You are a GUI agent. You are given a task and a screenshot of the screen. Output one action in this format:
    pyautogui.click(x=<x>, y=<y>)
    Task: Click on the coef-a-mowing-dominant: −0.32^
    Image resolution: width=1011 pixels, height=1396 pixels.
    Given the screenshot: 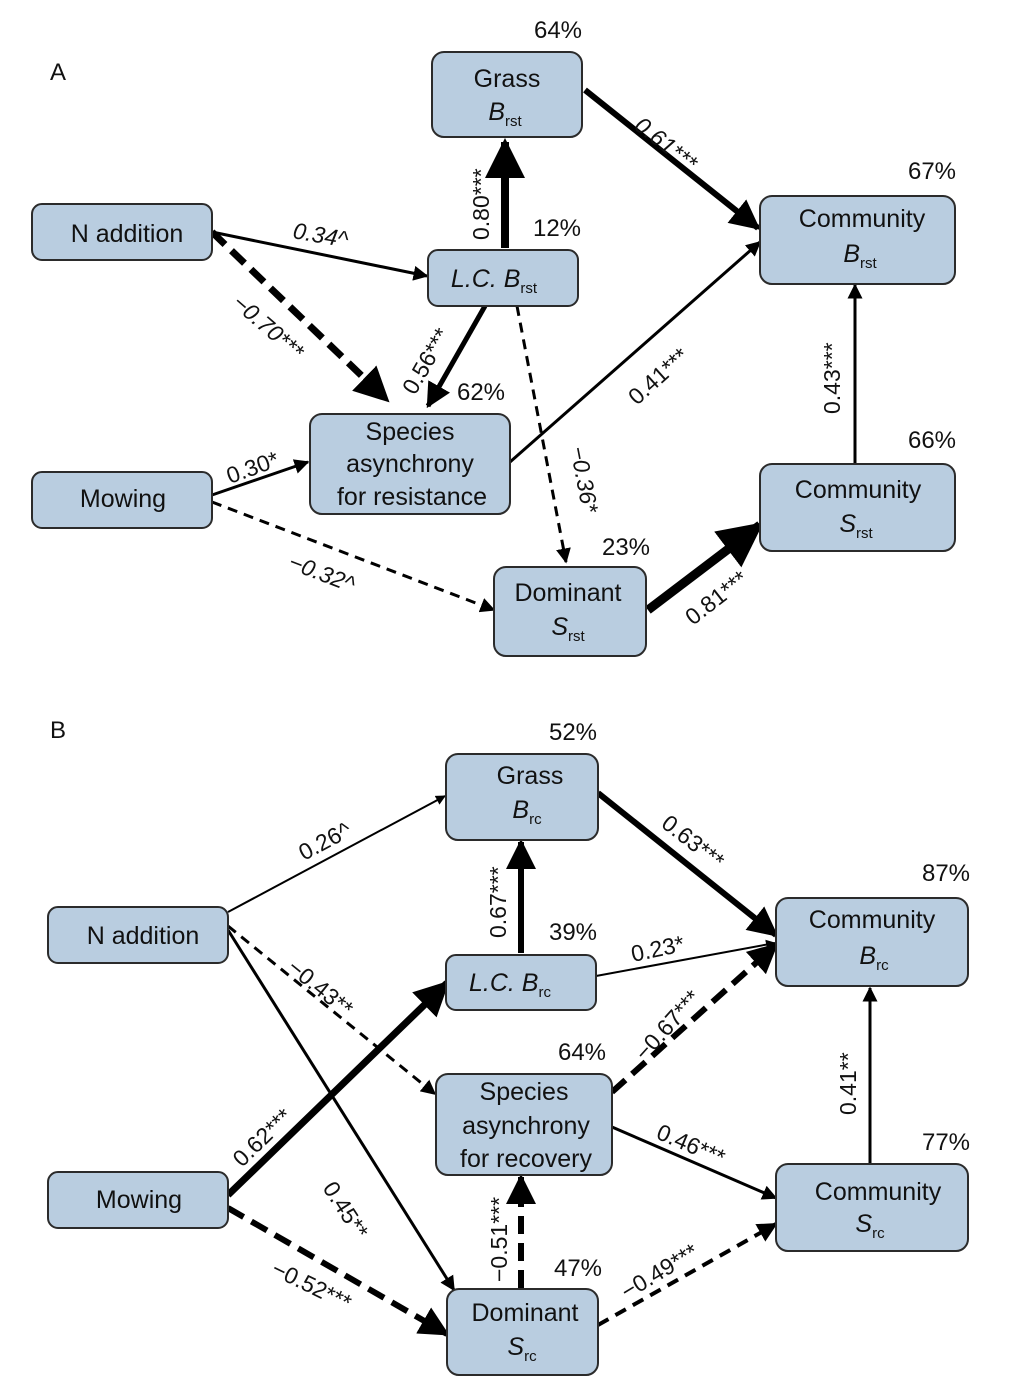 What is the action you would take?
    pyautogui.click(x=322, y=572)
    